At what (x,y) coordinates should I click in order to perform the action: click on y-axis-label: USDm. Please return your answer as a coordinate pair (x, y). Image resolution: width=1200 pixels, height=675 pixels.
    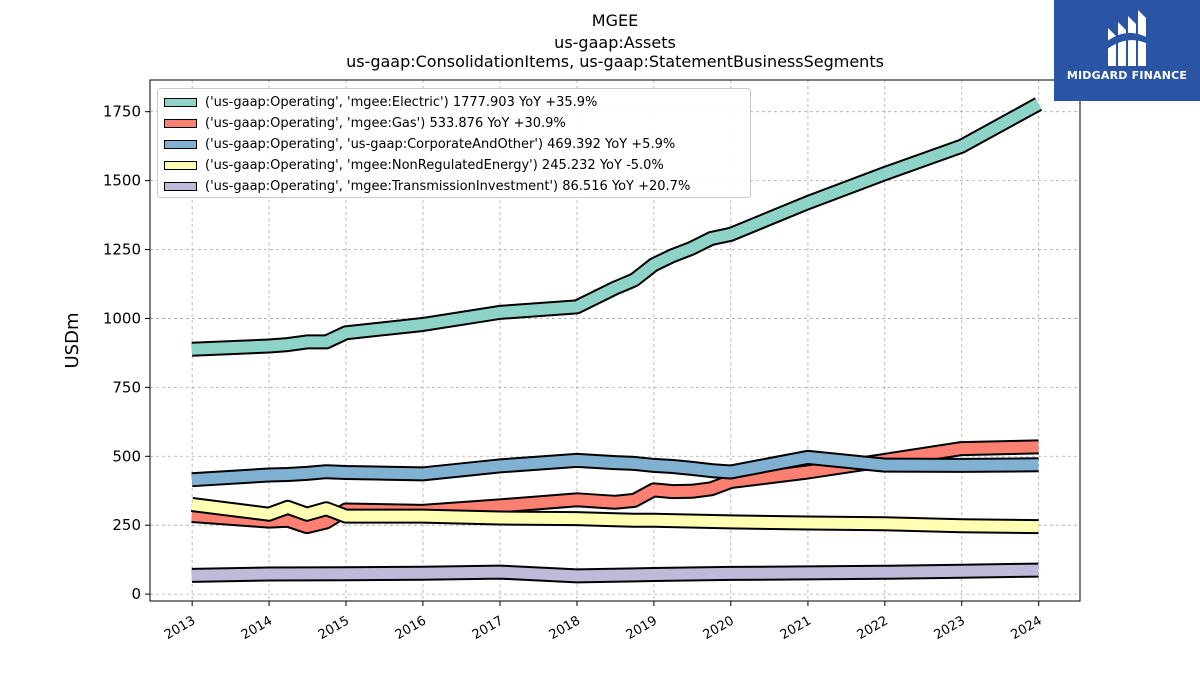
    Looking at the image, I should click on (72, 341).